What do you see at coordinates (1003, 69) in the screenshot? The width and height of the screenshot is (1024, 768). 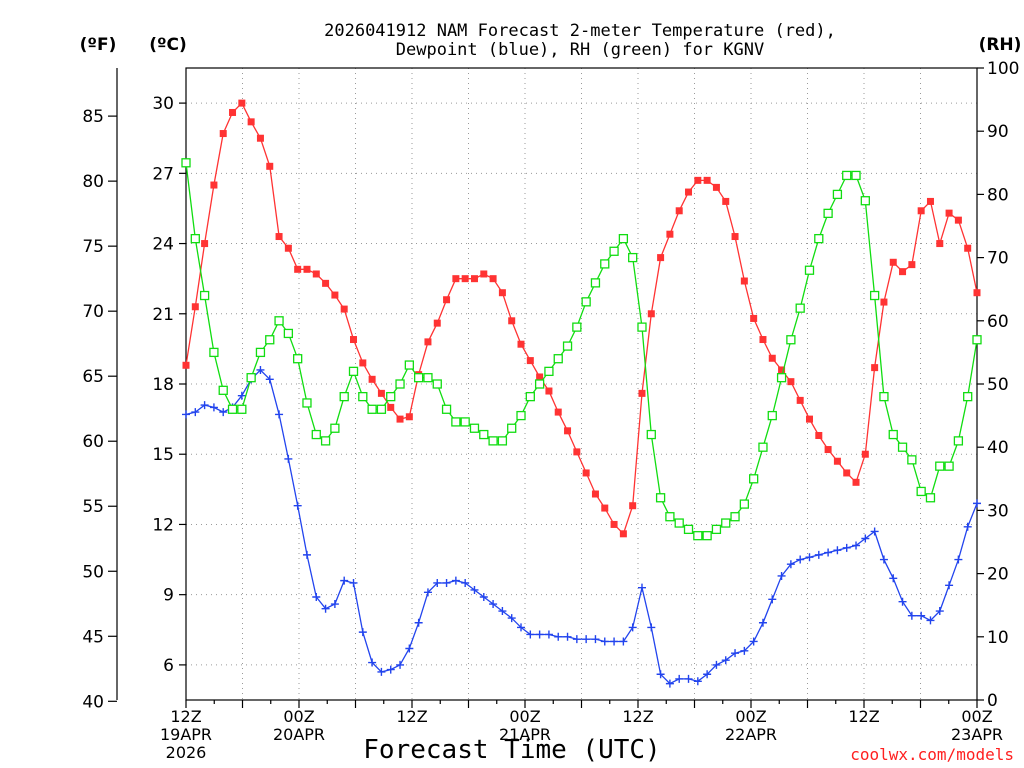 I see `rh-tick-label: 100` at bounding box center [1003, 69].